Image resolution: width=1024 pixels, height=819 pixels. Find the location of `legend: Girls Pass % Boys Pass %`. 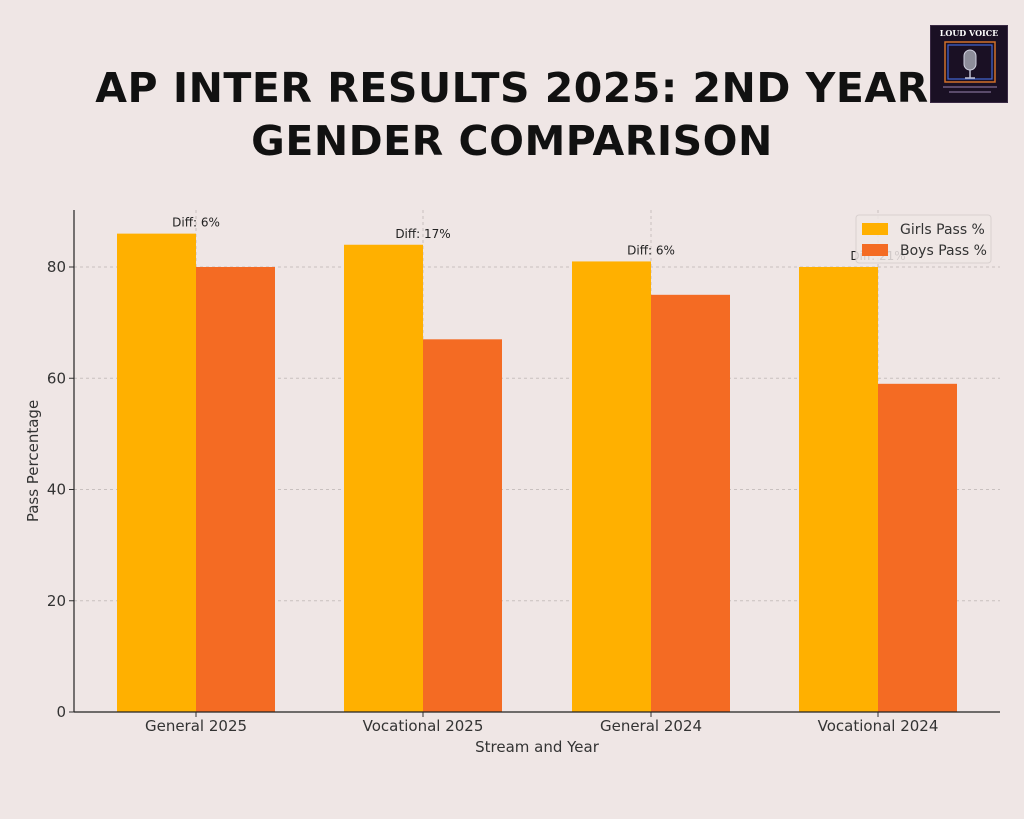

legend: Girls Pass % Boys Pass % is located at coordinates (923, 239).